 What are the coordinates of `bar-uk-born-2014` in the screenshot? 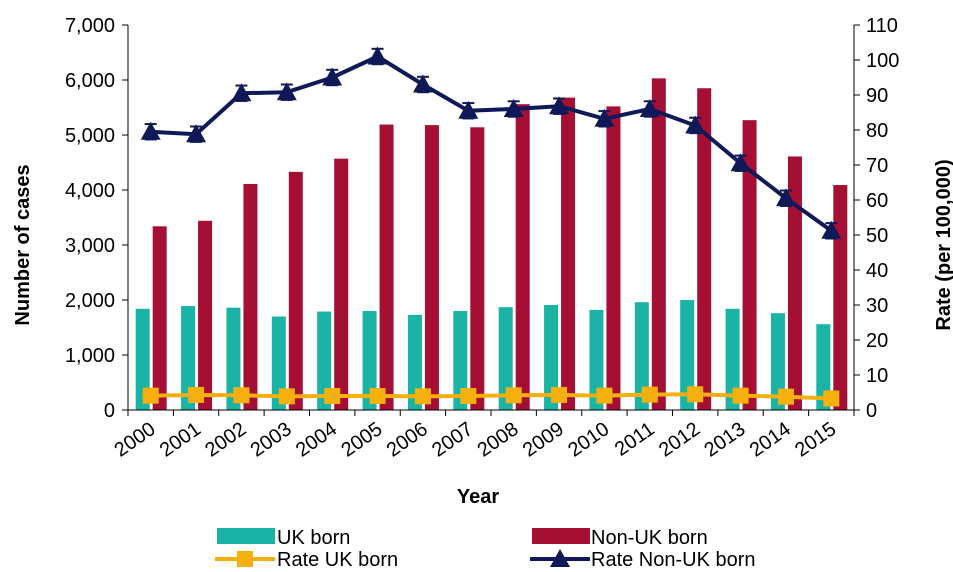 It's located at (777, 361).